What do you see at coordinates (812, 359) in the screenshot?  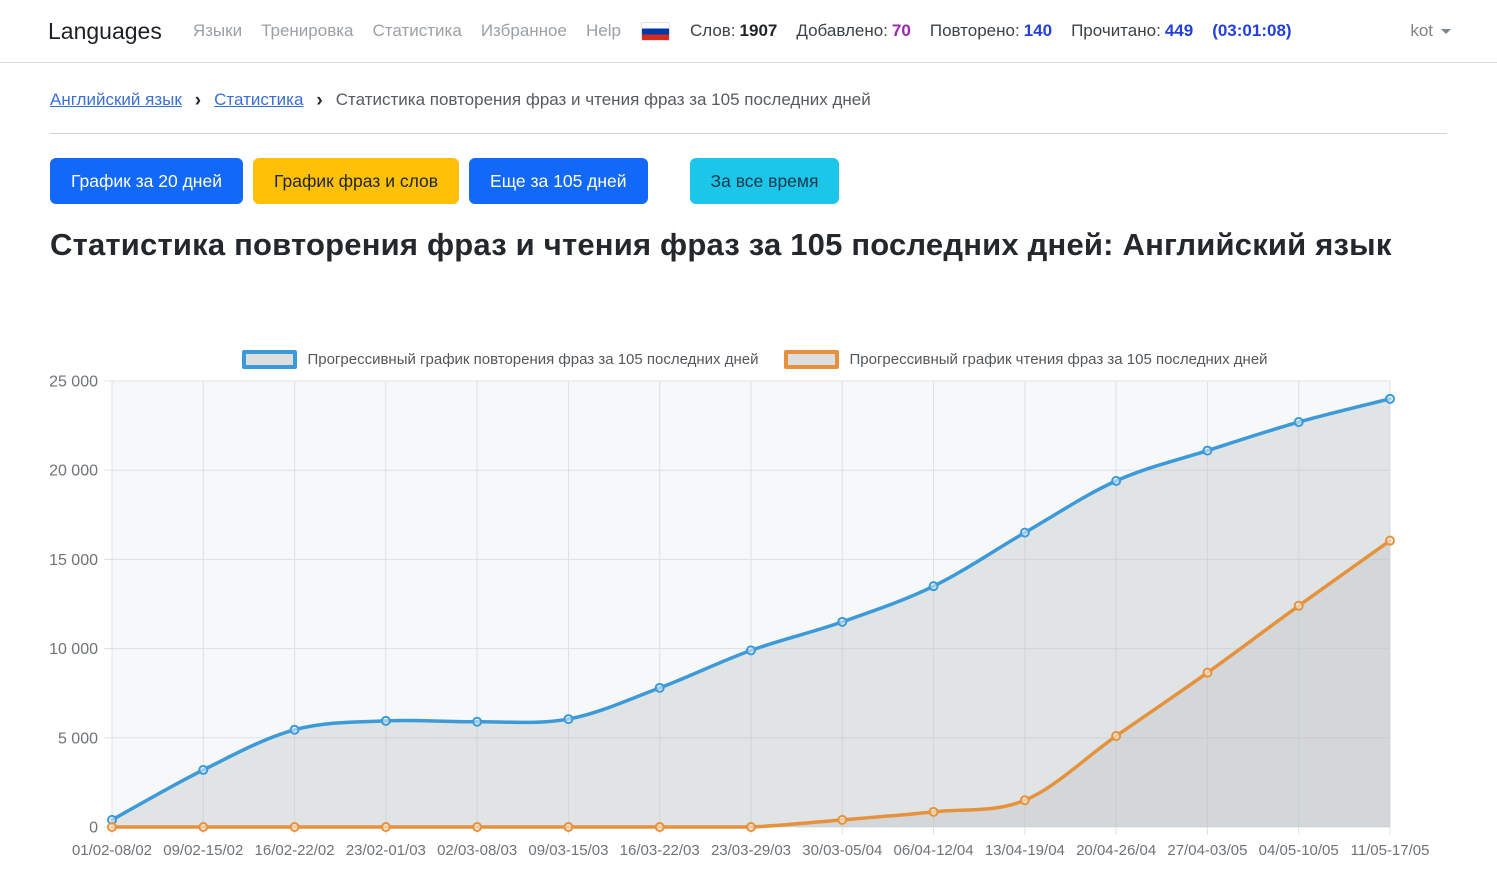 I see `legend-swatch-orange` at bounding box center [812, 359].